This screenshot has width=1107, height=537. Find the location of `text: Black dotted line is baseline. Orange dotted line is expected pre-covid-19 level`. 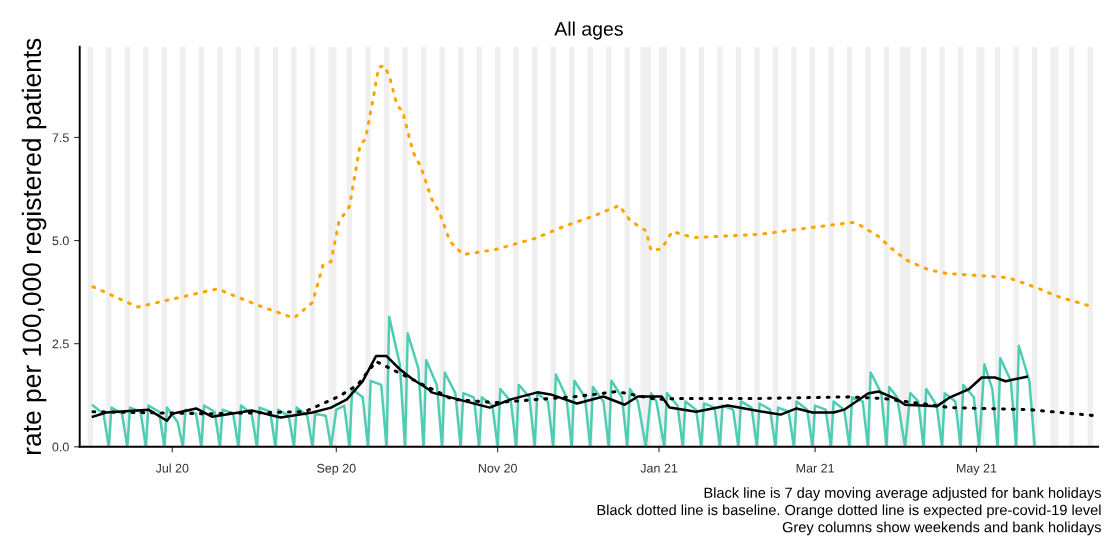

text: Black dotted line is baseline. Orange dotted line is expected pre-covid-19 level is located at coordinates (849, 511).